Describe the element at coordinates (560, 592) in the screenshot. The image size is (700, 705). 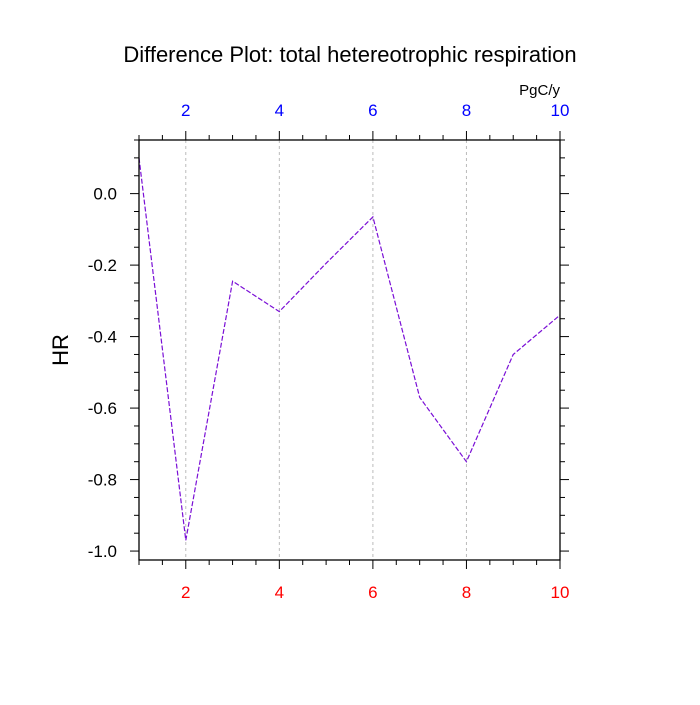
I see `x-tick-label: 10` at that location.